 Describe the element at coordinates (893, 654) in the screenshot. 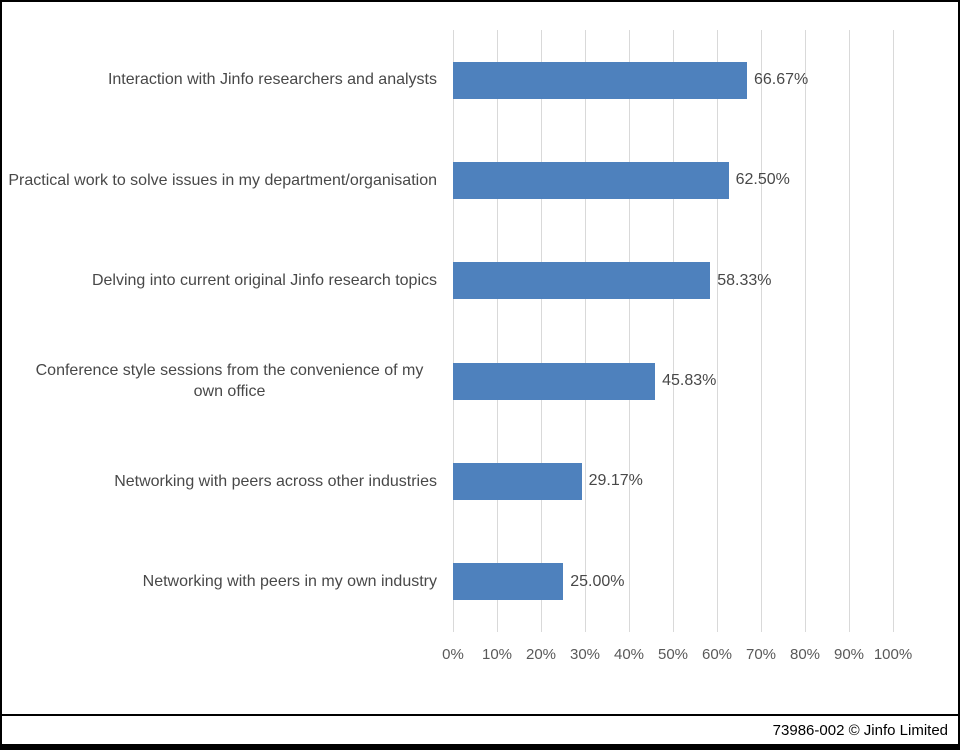

I see `x-tick-label: 100%` at that location.